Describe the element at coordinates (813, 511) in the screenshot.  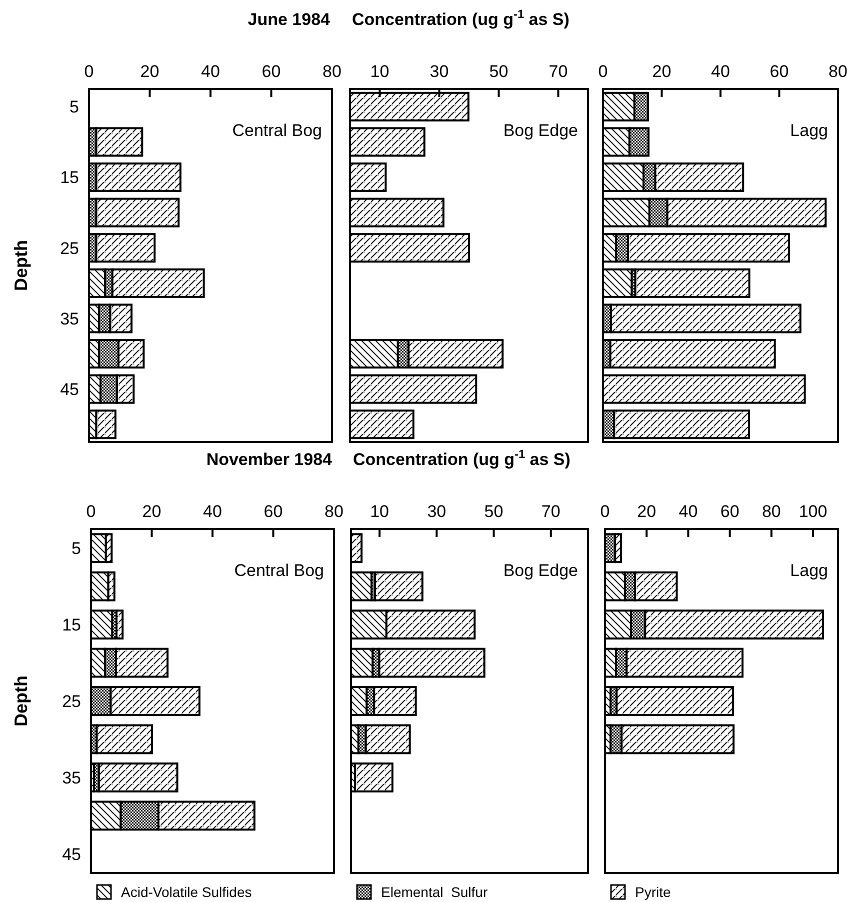
I see `x-tick-label: 100` at that location.